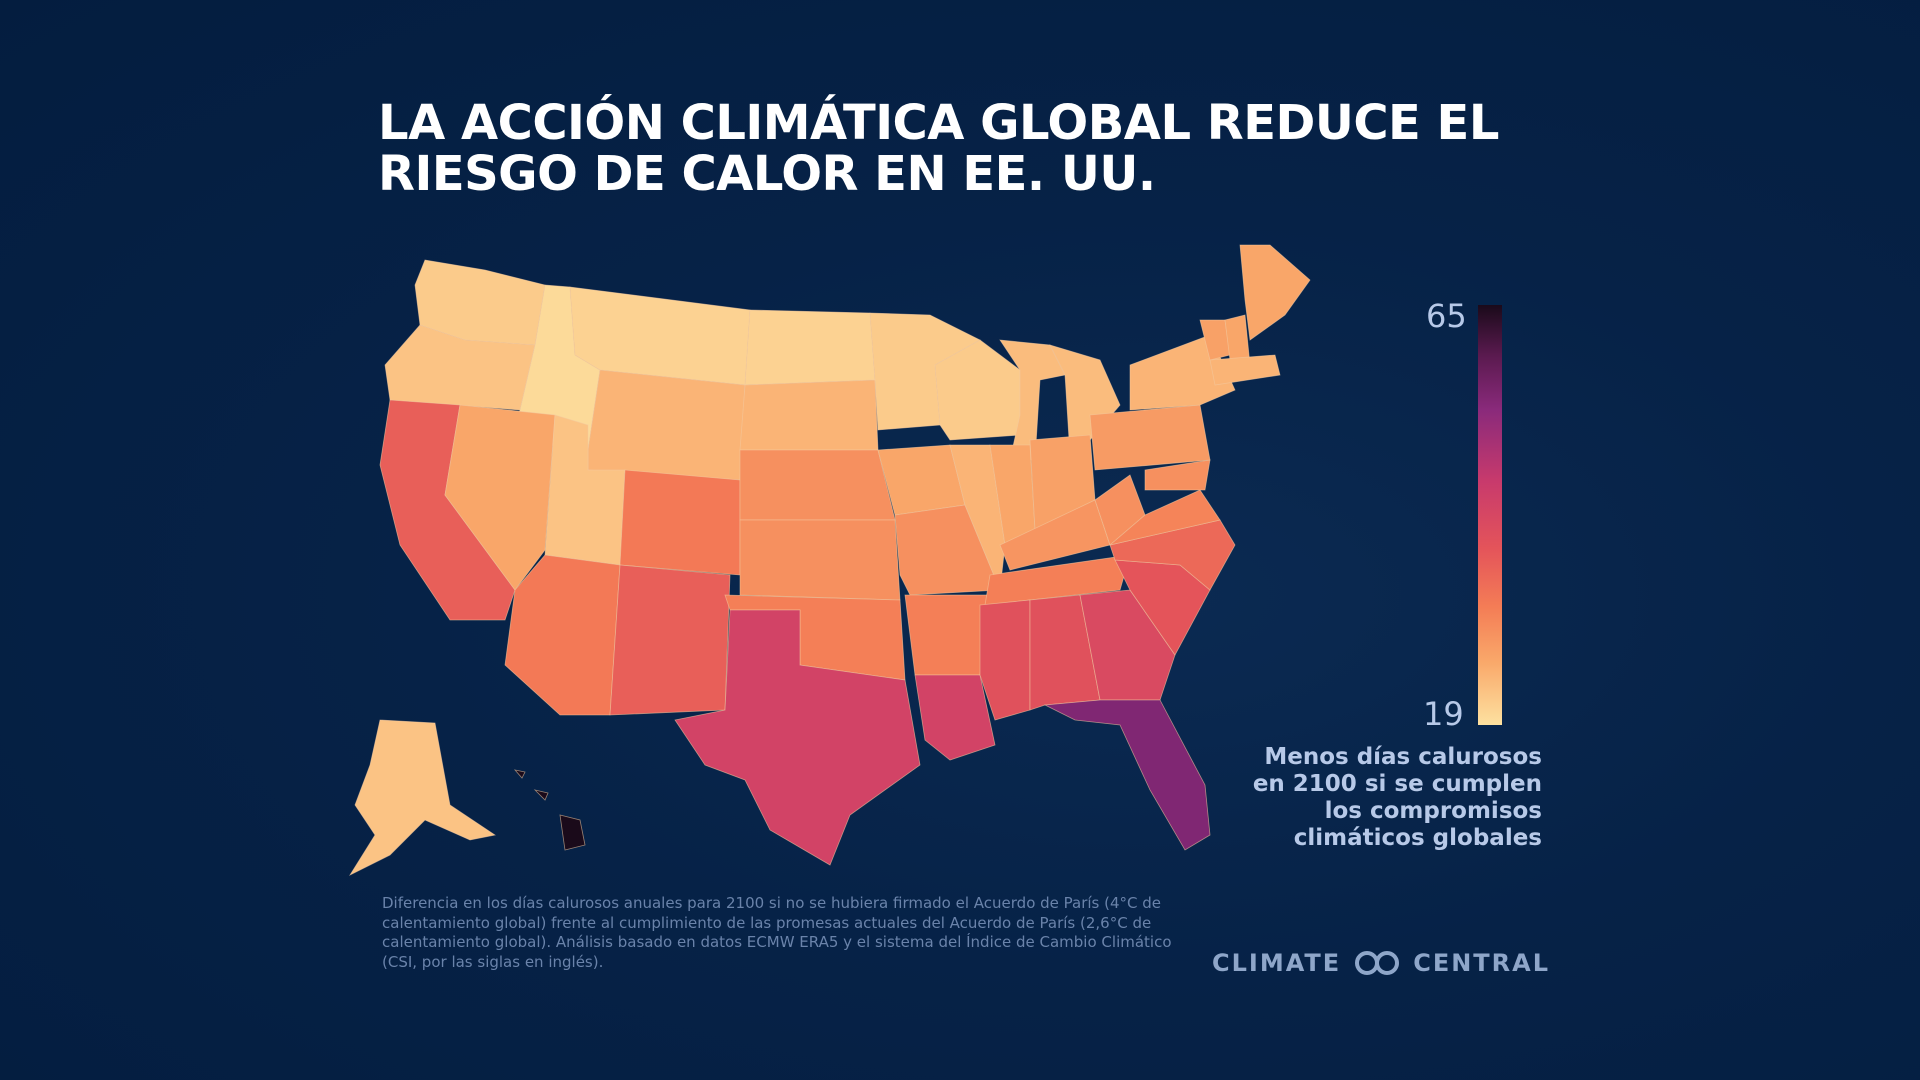 This screenshot has width=1920, height=1080. What do you see at coordinates (947, 550) in the screenshot?
I see `state-MO` at bounding box center [947, 550].